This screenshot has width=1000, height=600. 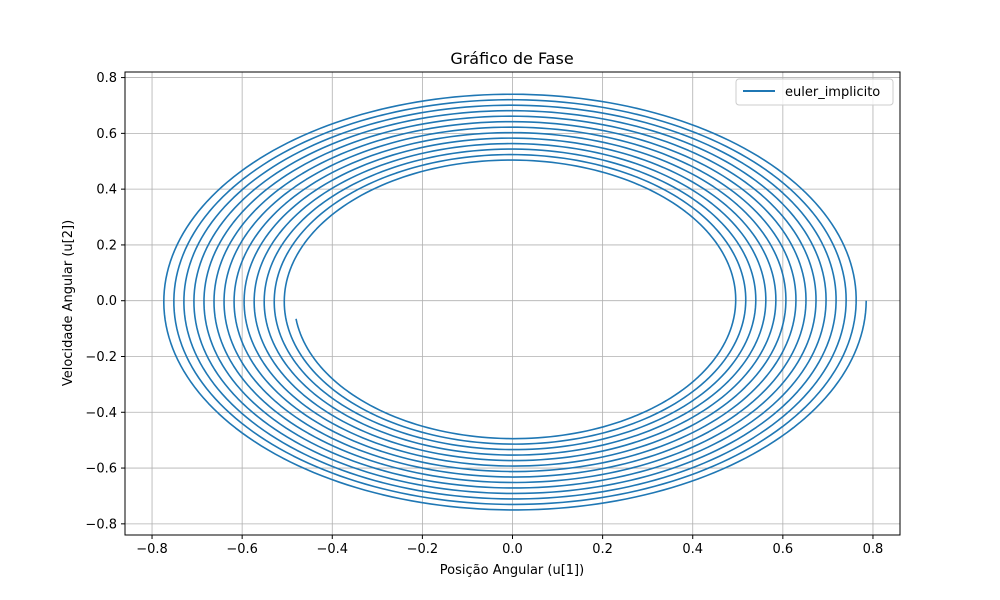 I want to click on y-tick-label: 0.4, so click(x=106, y=190).